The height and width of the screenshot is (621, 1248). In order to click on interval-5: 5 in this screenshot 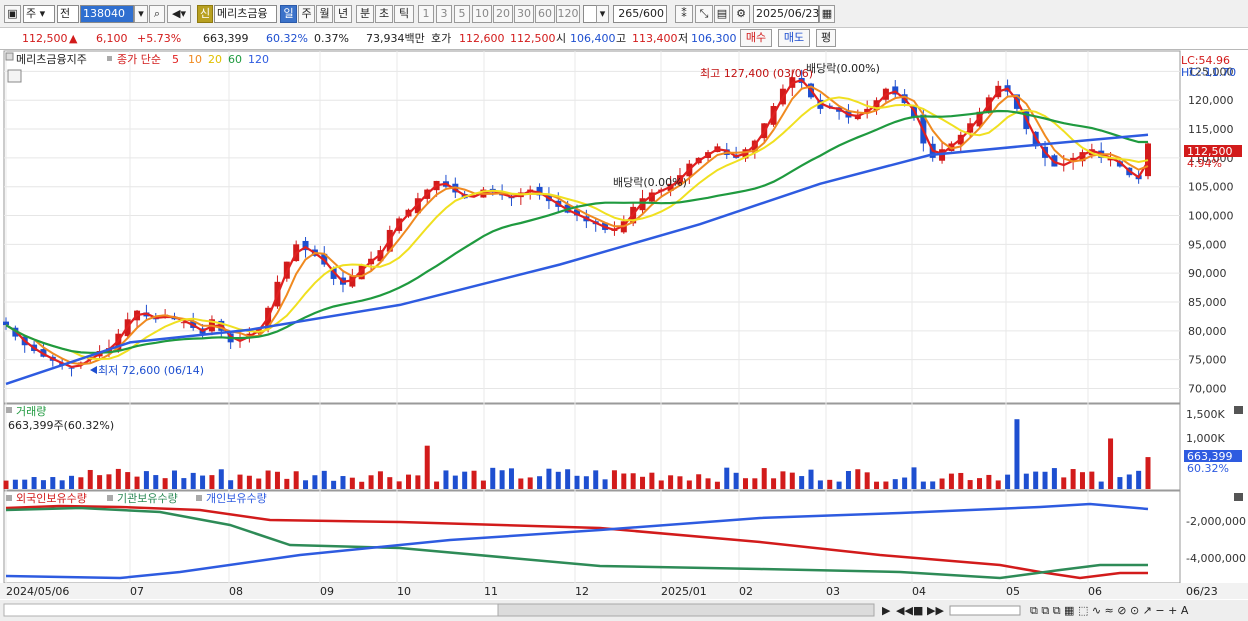, I will do `click(462, 14)`.